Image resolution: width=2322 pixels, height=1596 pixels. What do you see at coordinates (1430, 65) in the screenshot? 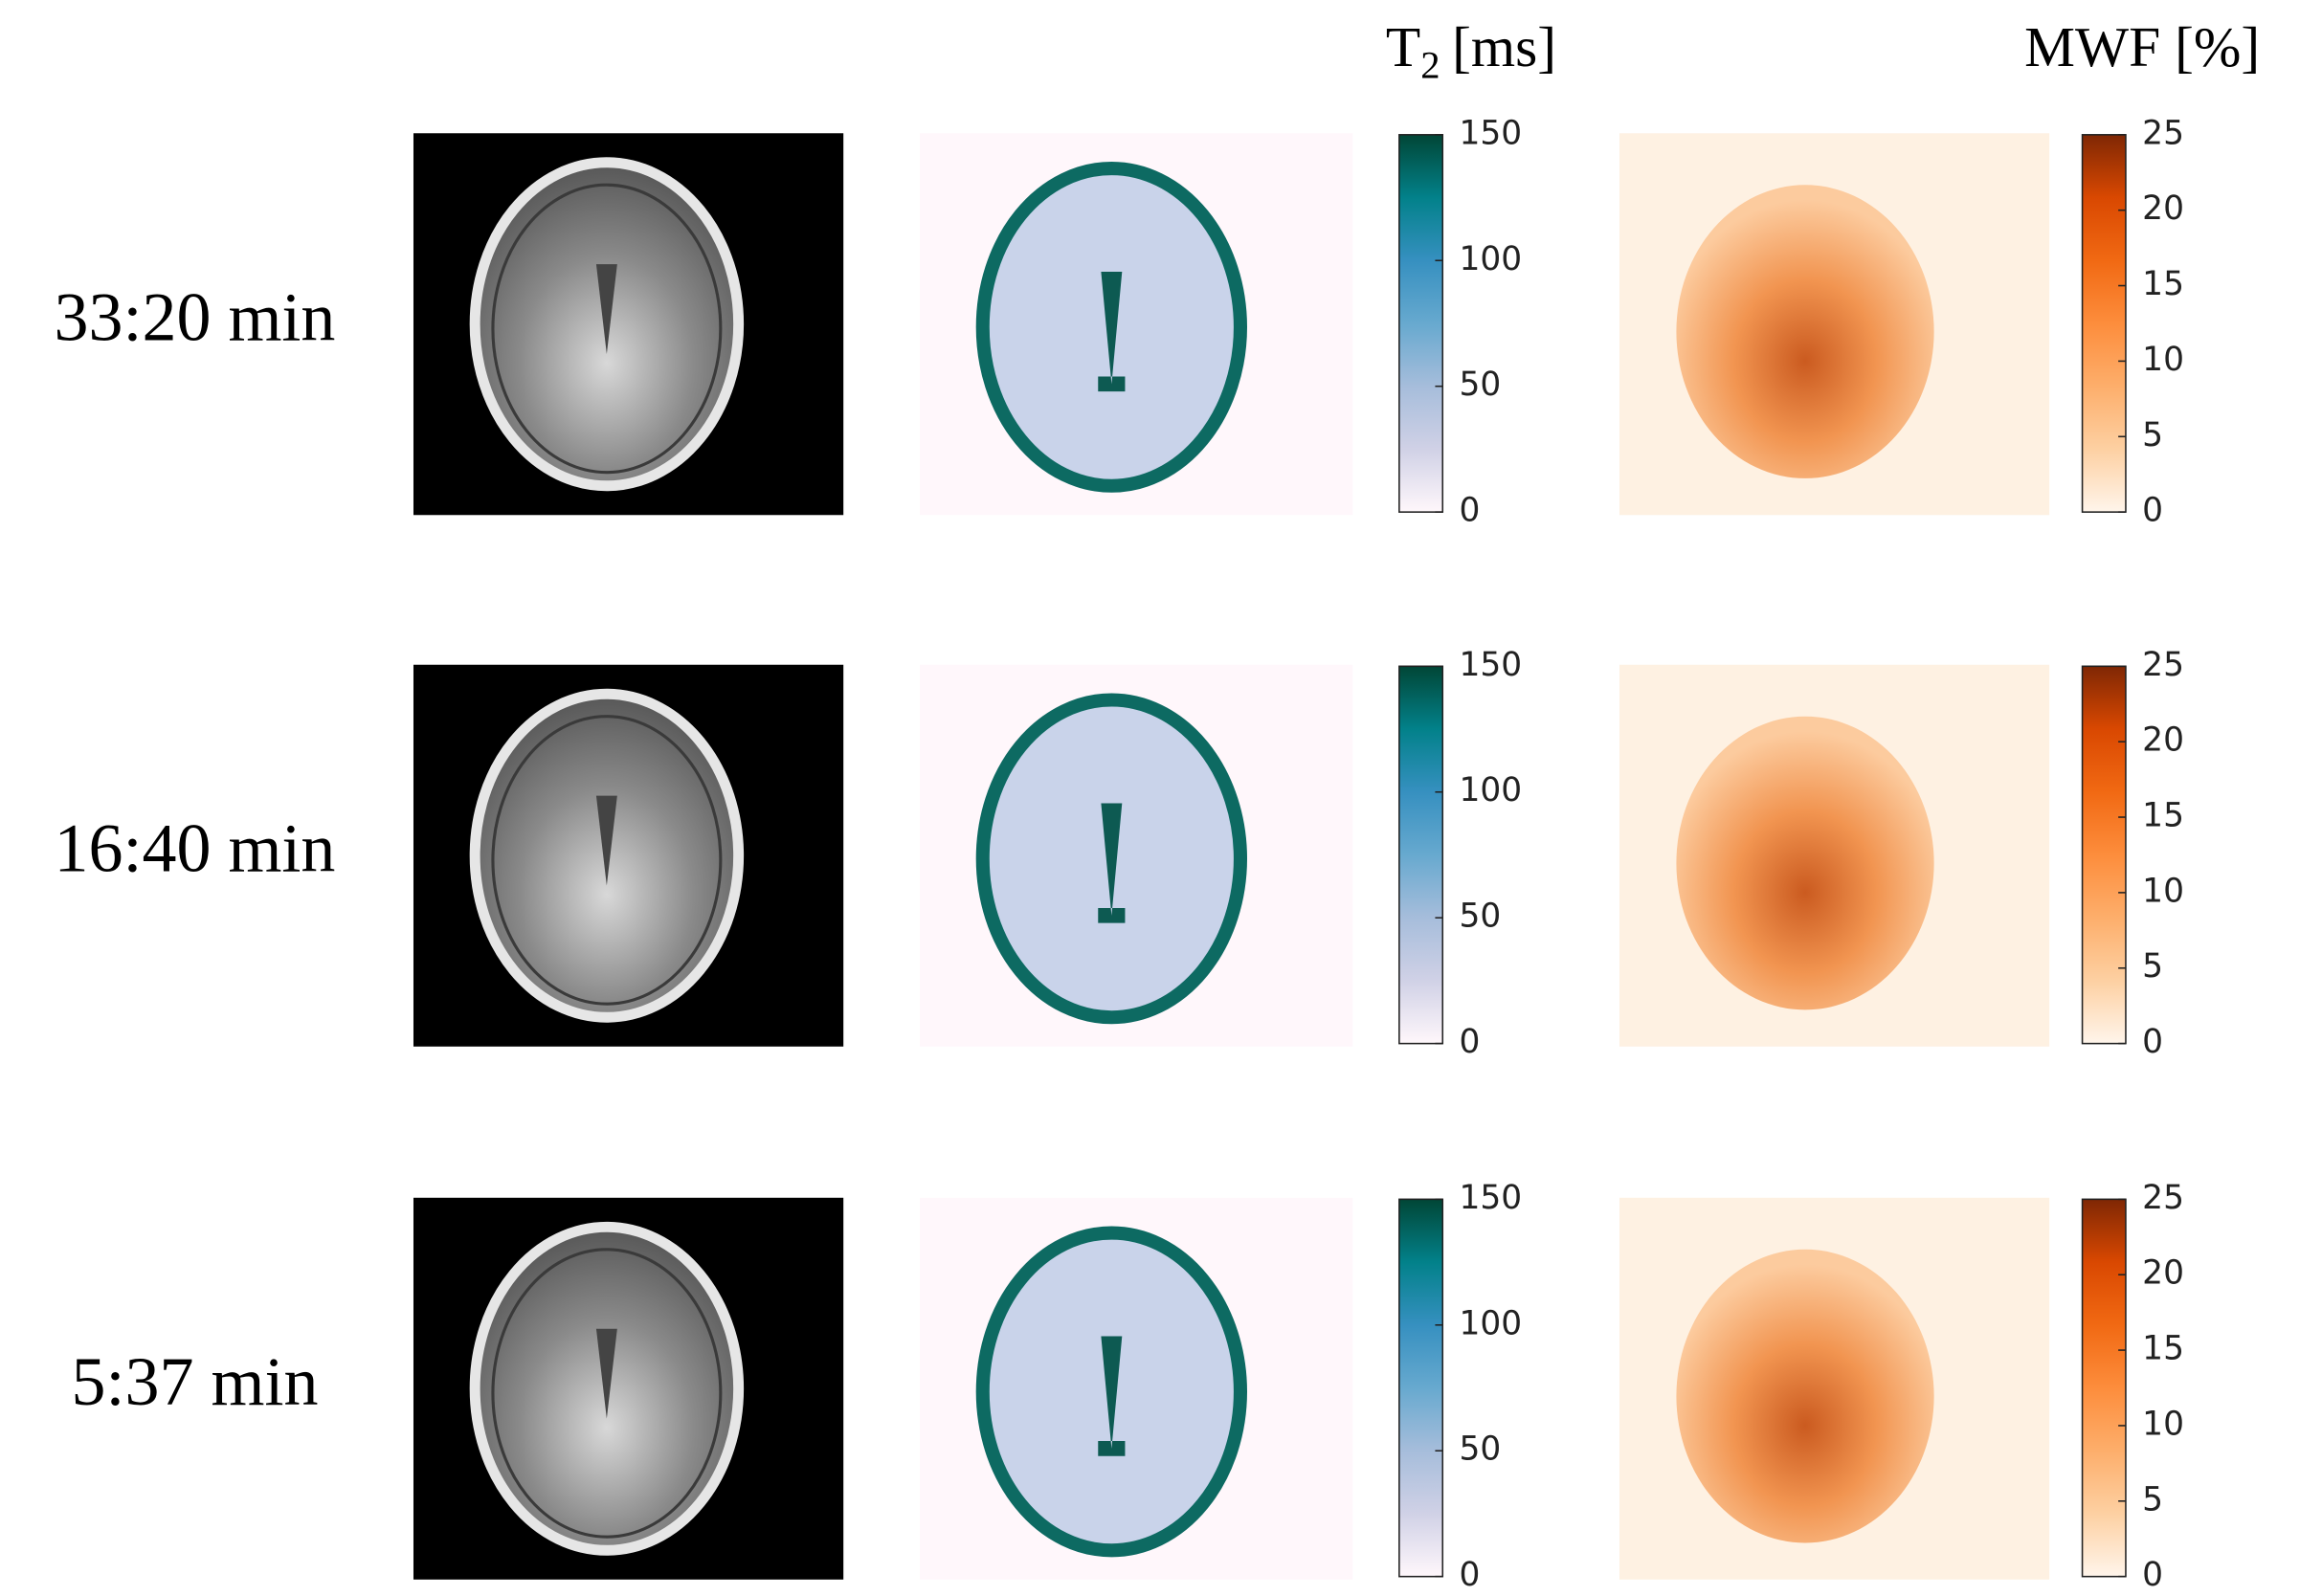
I see `t2-title-subscript: 2` at bounding box center [1430, 65].